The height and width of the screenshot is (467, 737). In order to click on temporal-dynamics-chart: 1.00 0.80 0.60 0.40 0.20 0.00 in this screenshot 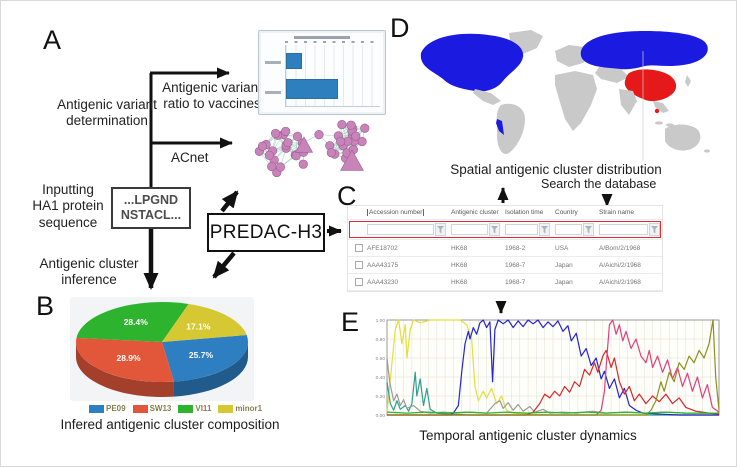, I will do `click(548, 368)`.